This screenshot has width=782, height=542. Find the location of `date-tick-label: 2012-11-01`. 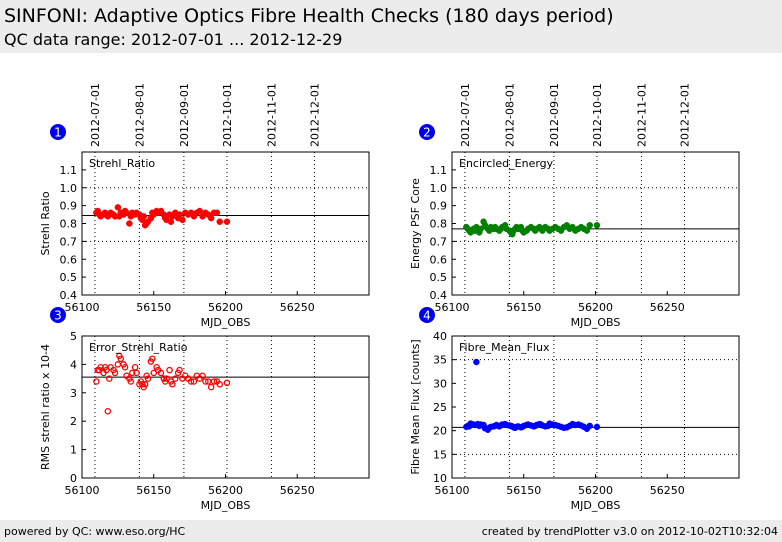

date-tick-label: 2012-11-01 is located at coordinates (641, 115).